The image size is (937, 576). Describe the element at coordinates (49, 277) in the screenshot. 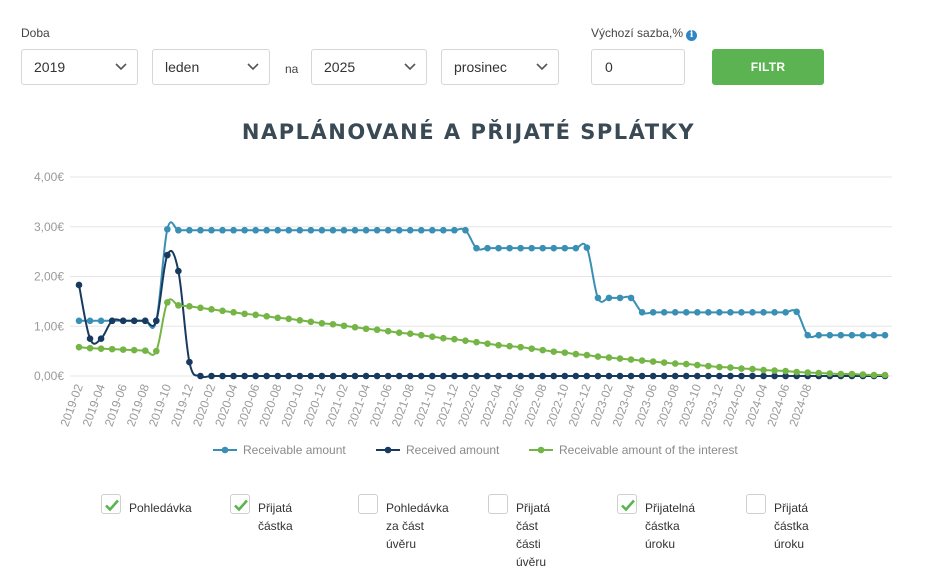

I see `y-tick-label: 2,00€` at that location.